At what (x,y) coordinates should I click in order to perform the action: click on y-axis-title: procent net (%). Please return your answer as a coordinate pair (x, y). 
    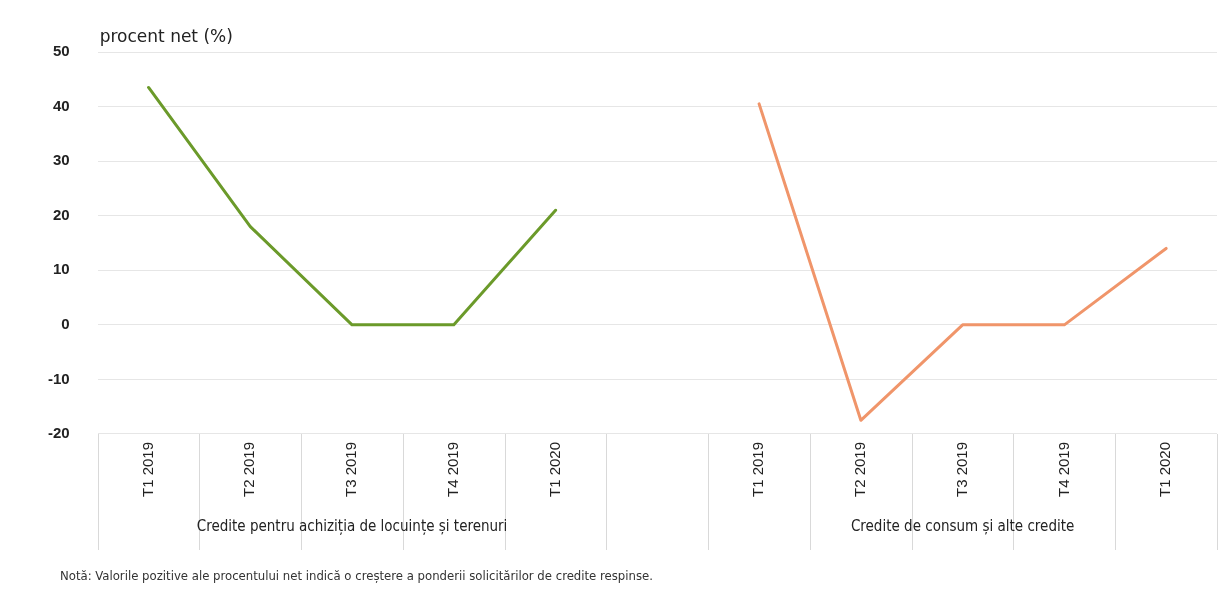
    Looking at the image, I should click on (166, 35).